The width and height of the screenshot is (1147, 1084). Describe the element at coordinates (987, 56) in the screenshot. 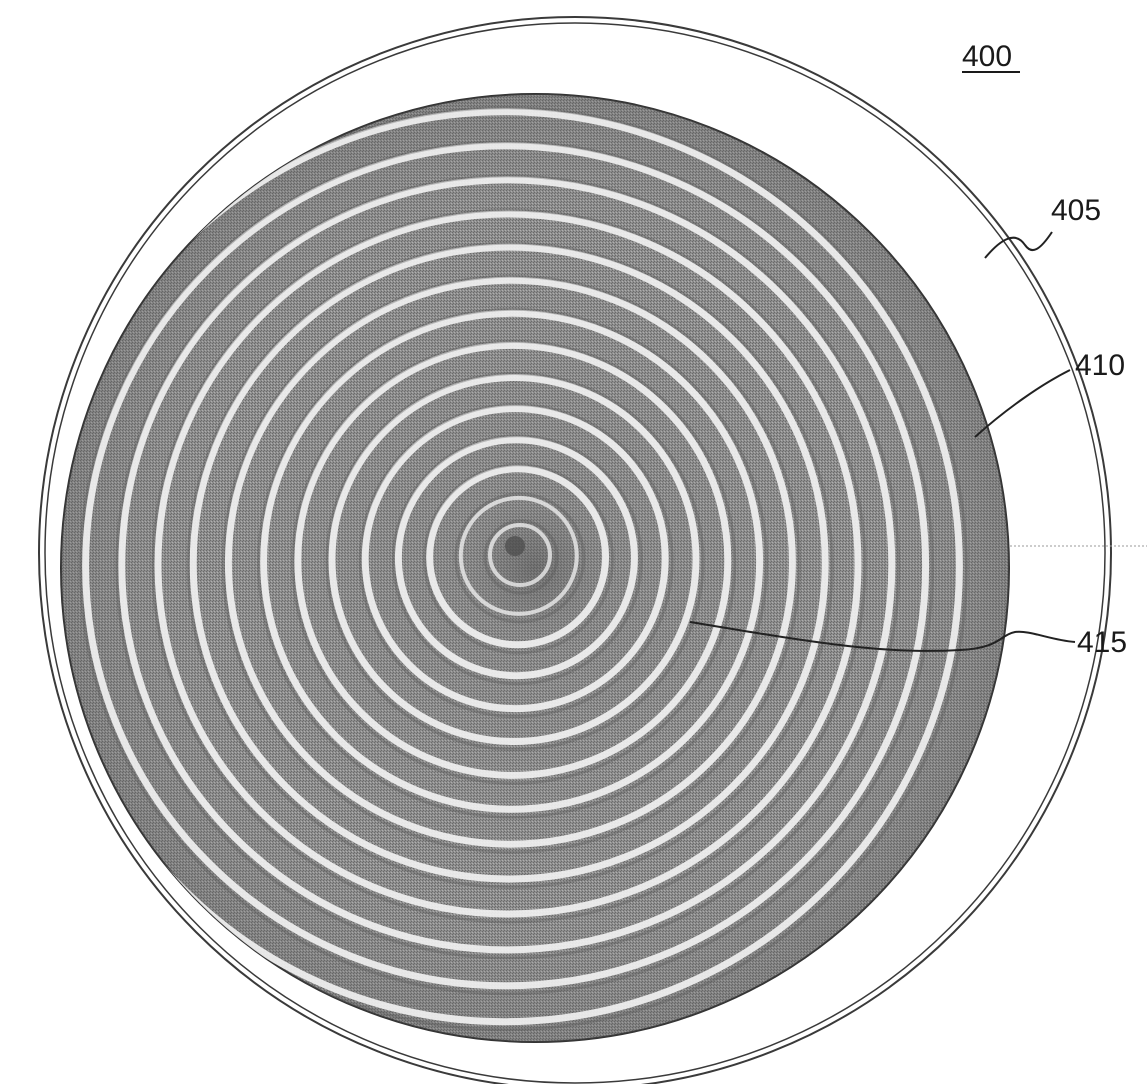

I see `figure-number: 400` at that location.